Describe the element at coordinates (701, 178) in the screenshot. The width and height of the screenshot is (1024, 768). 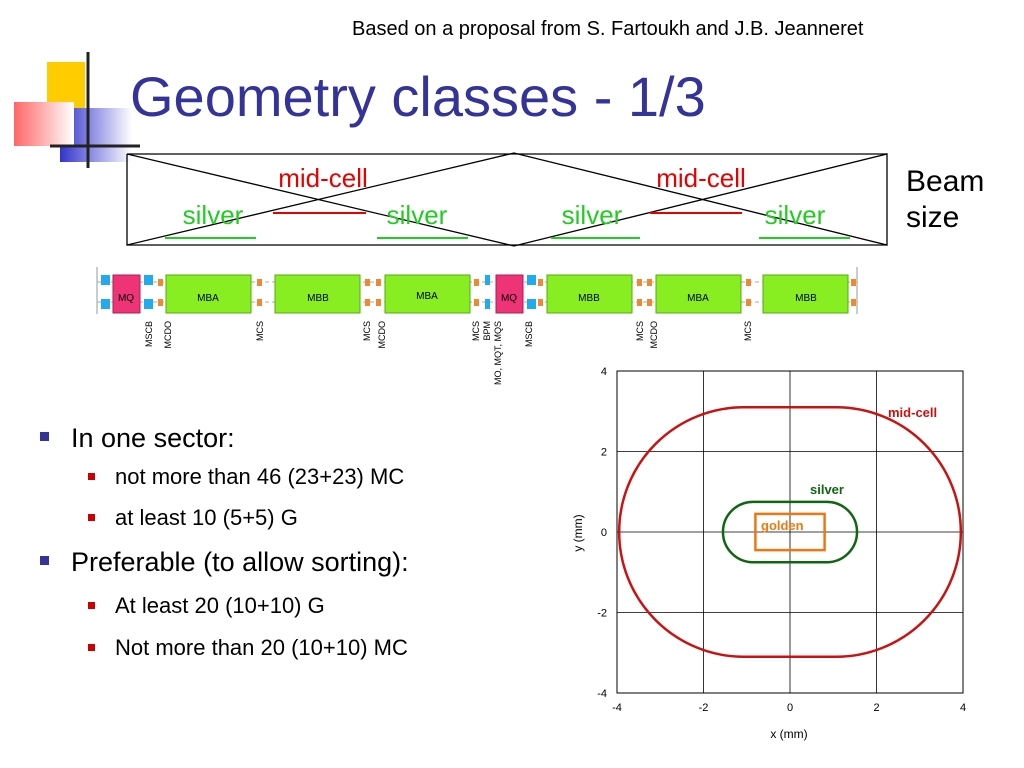
I see `mid-cell-label-right: mid-cell` at that location.